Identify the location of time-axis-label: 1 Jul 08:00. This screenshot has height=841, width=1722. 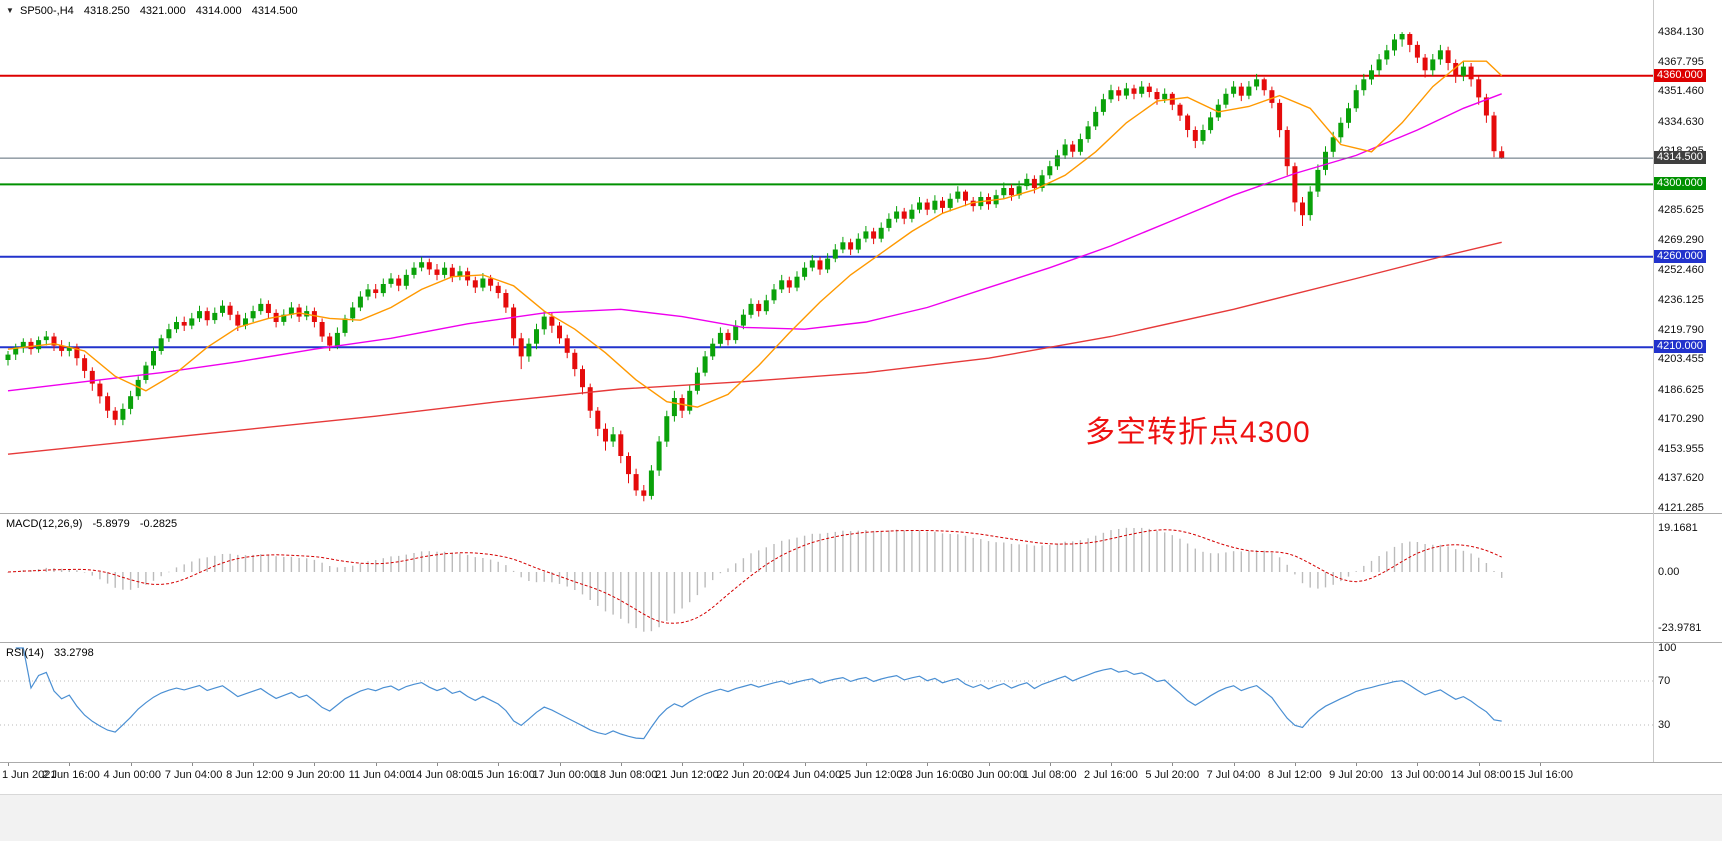
(1049, 775).